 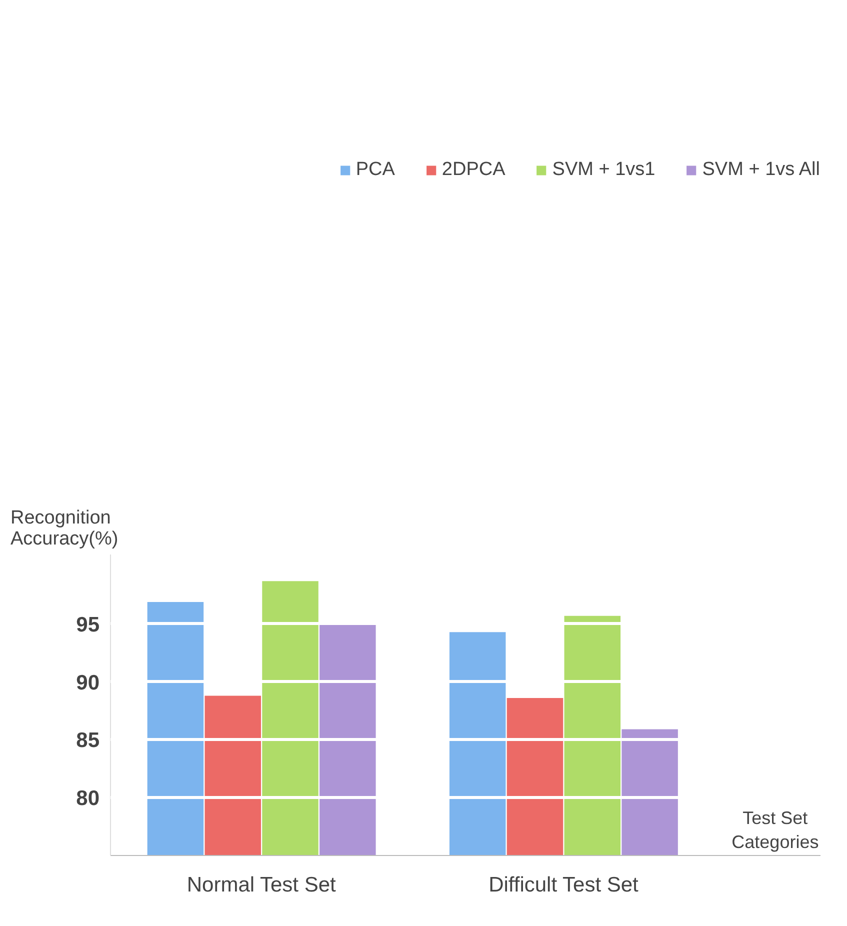 I want to click on legend-label: SVM + 1vs All, so click(x=761, y=170).